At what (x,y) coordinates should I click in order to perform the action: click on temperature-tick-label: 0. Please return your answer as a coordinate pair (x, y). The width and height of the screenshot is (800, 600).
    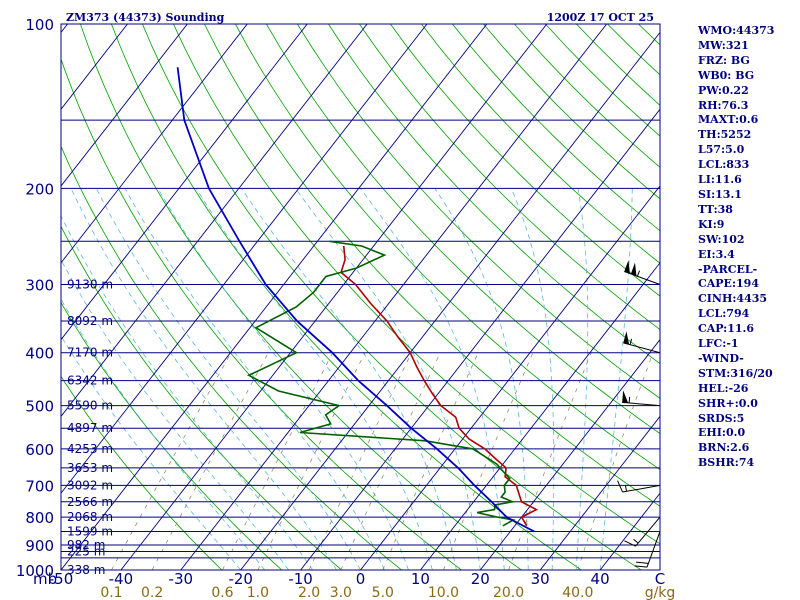
    Looking at the image, I should click on (361, 579).